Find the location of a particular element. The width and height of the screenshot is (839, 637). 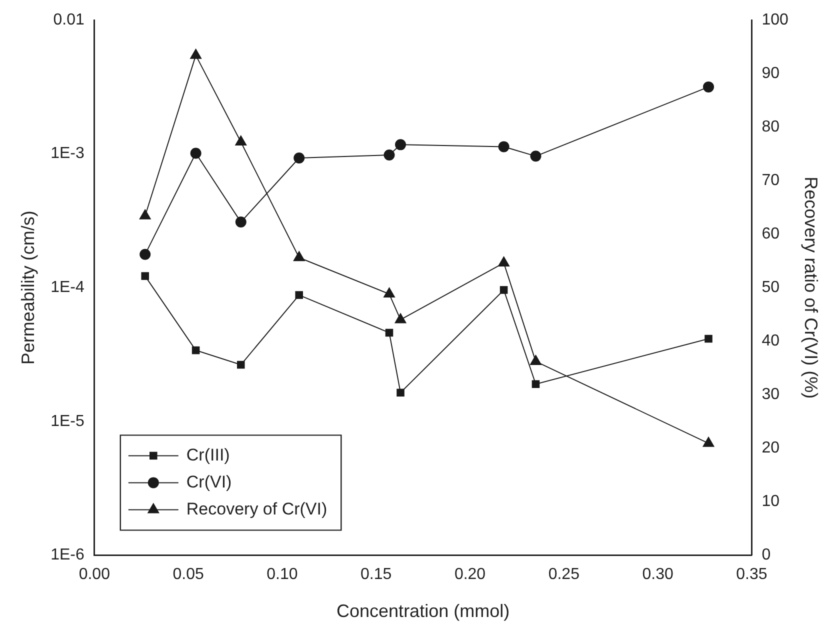

y2-tick-label: 50 is located at coordinates (771, 287).